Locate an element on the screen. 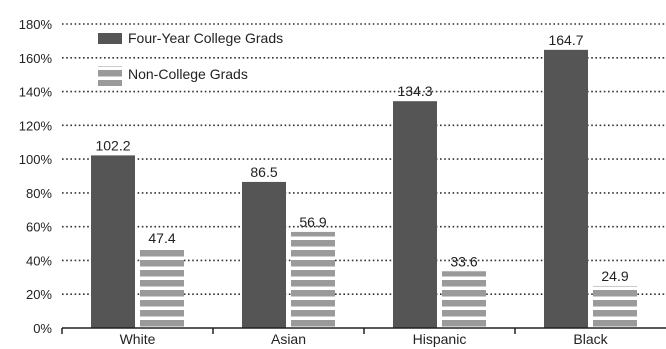 This screenshot has width=666, height=349. x-axis-categories: White Asian Hispanic Black is located at coordinates (364, 339).